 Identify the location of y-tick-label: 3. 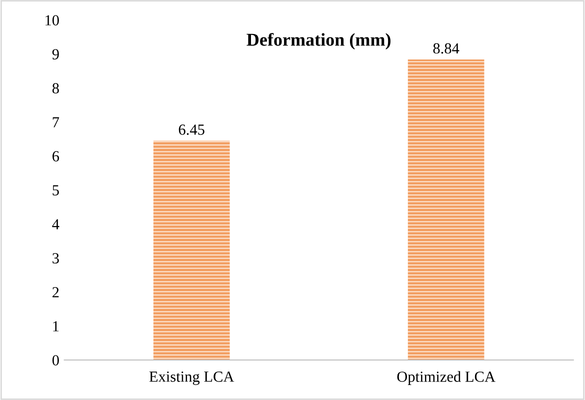
(55, 258).